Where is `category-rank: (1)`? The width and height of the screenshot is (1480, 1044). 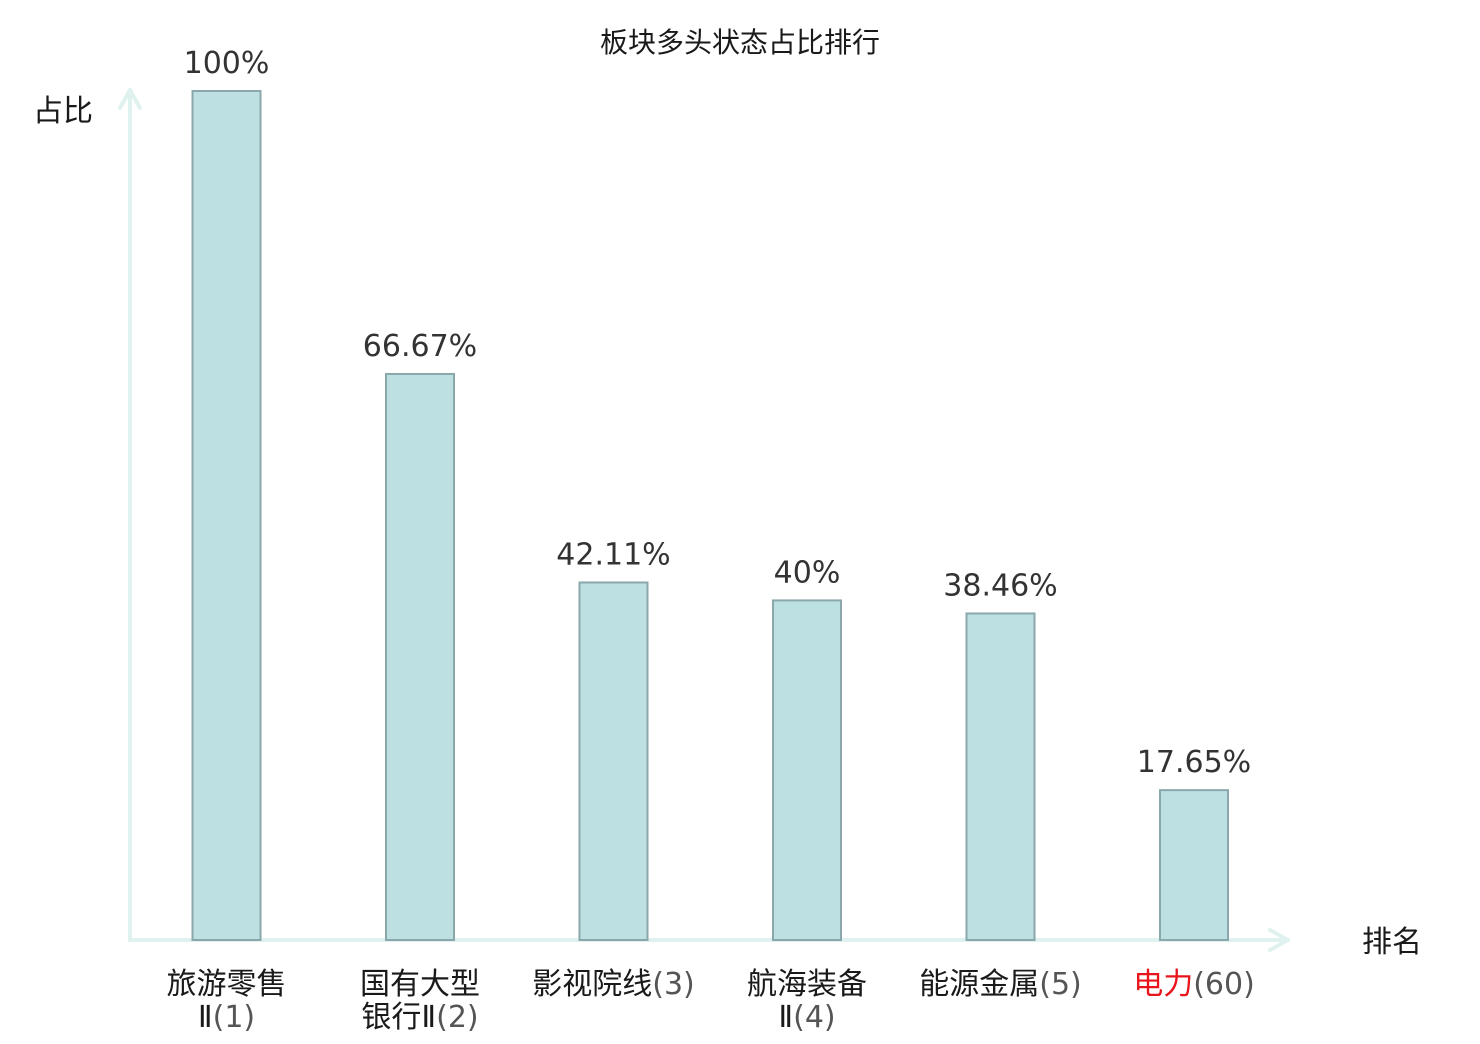 category-rank: (1) is located at coordinates (234, 1017).